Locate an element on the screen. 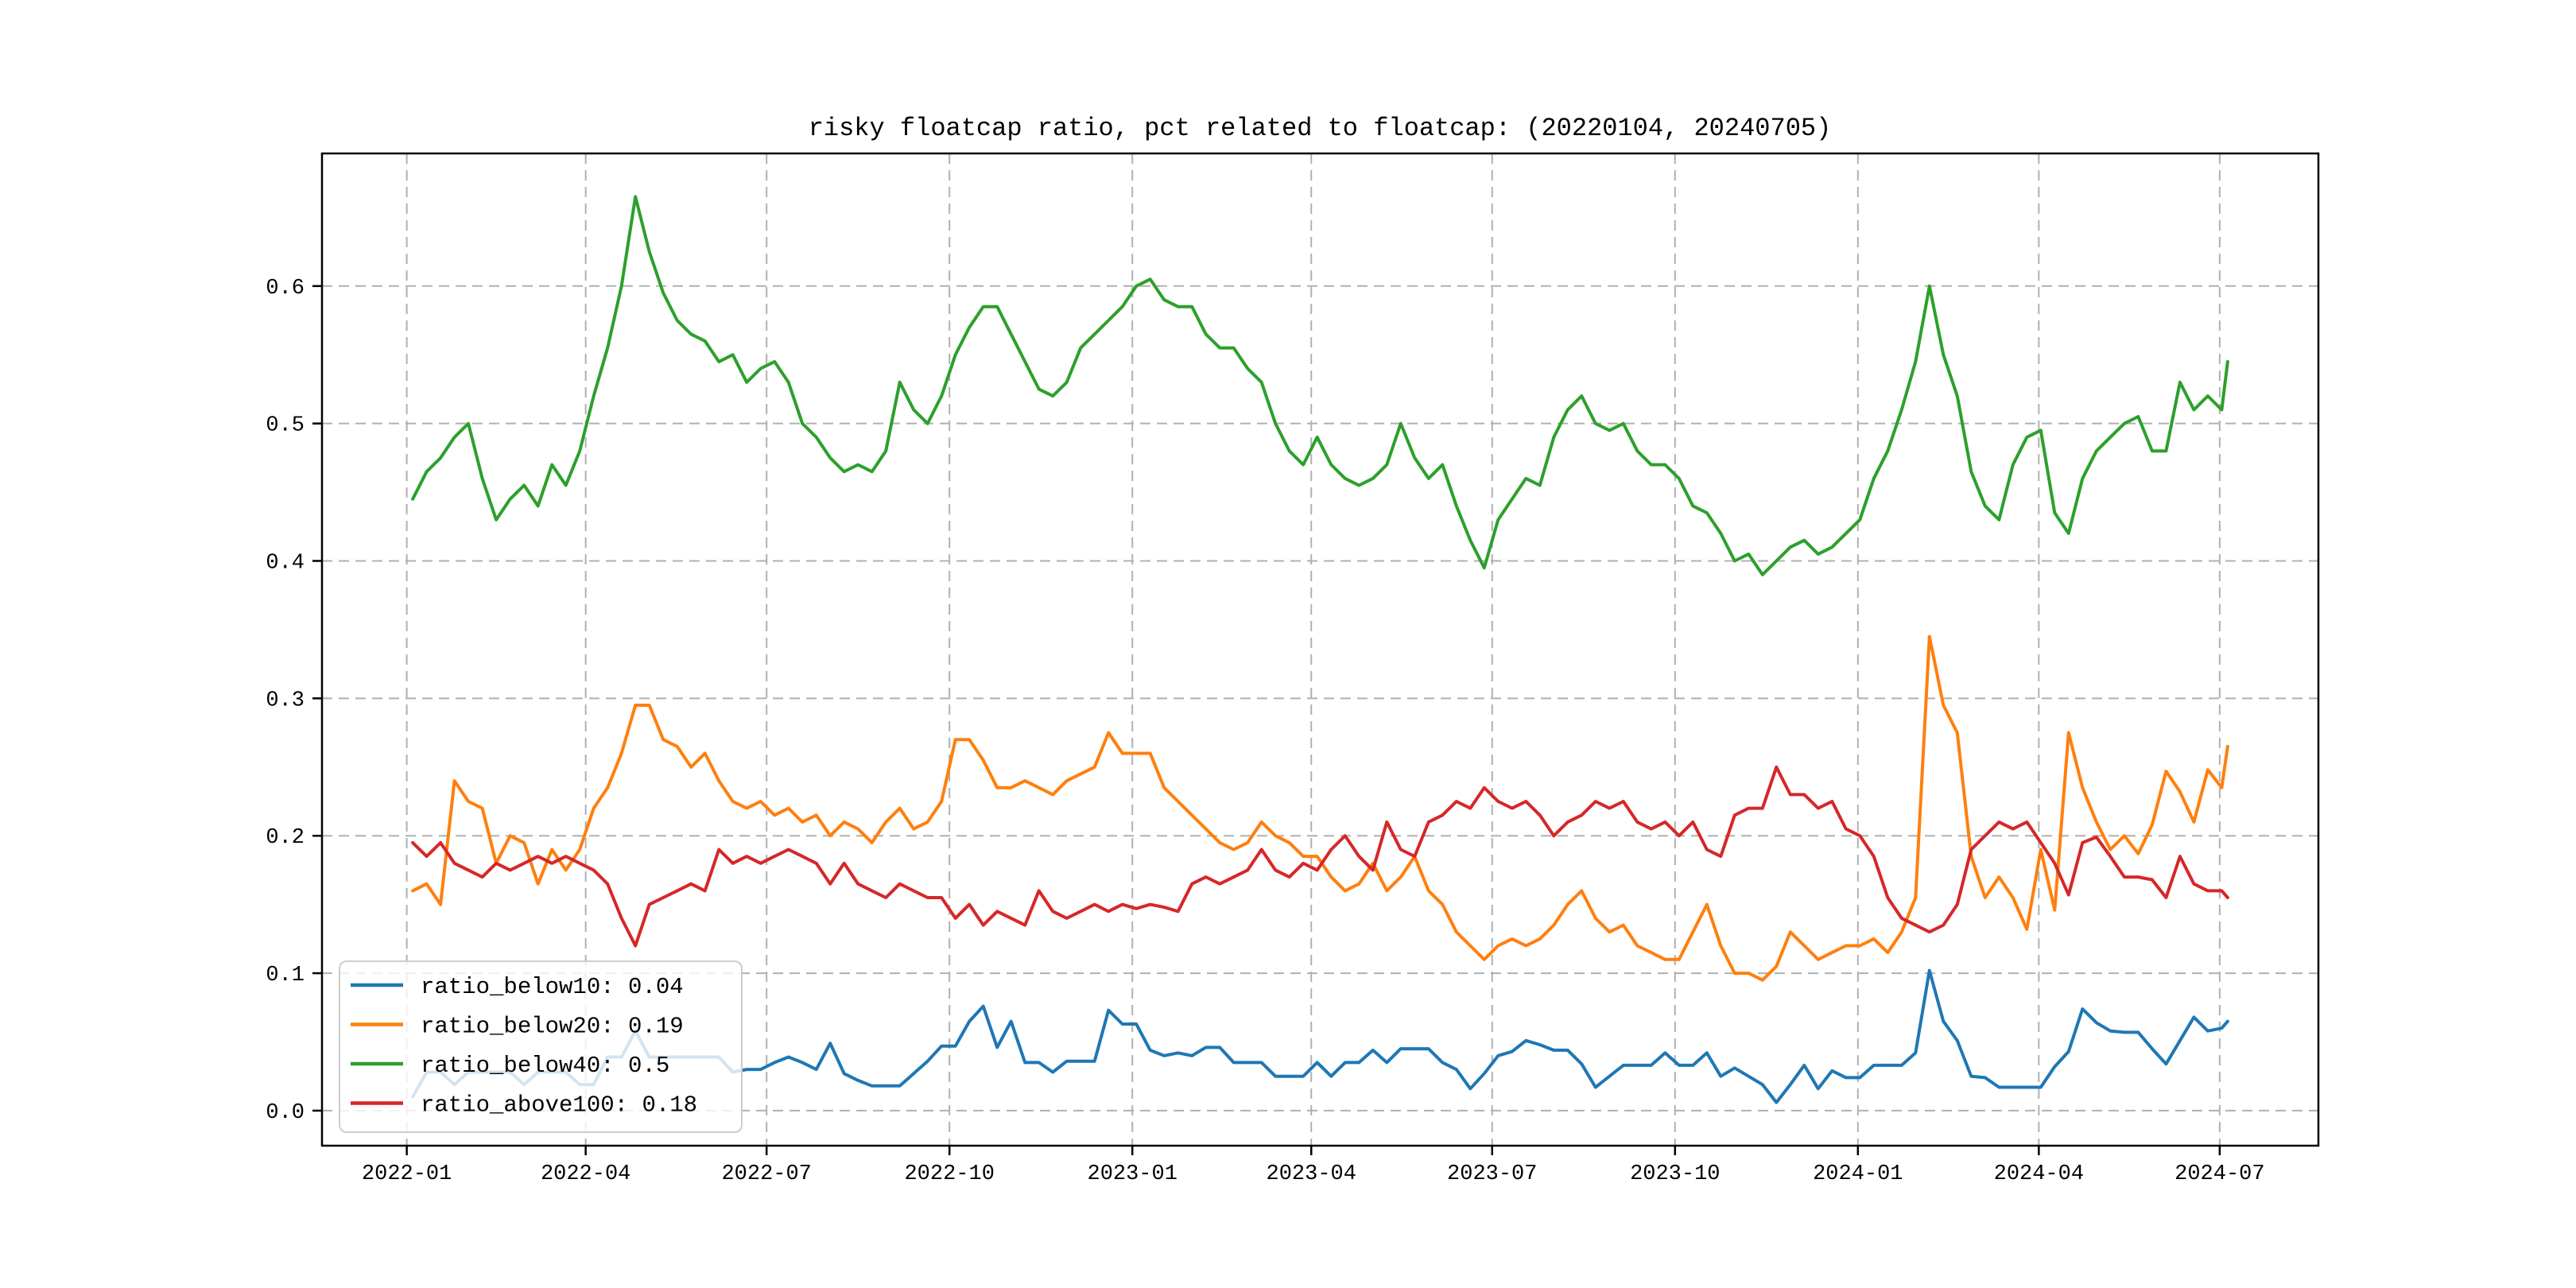 This screenshot has width=2576, height=1288. legend-label: ratio_below10: 0.04 is located at coordinates (552, 987).